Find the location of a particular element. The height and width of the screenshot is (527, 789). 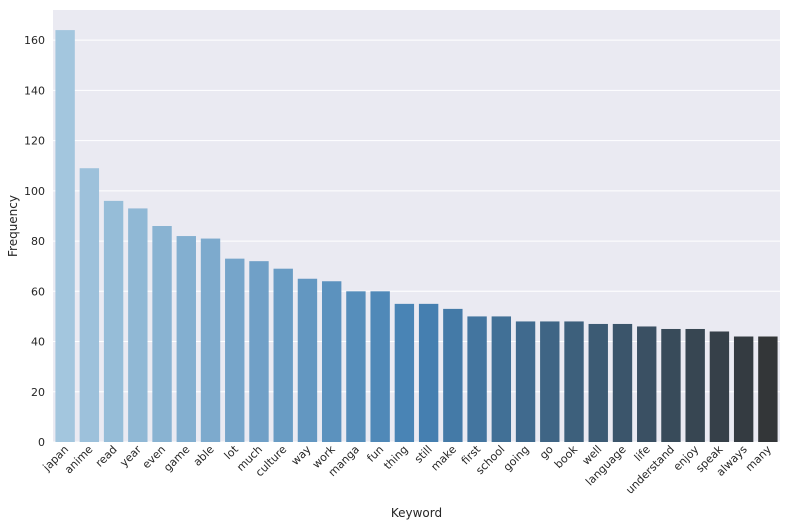

x-tick-label: game is located at coordinates (176, 458).